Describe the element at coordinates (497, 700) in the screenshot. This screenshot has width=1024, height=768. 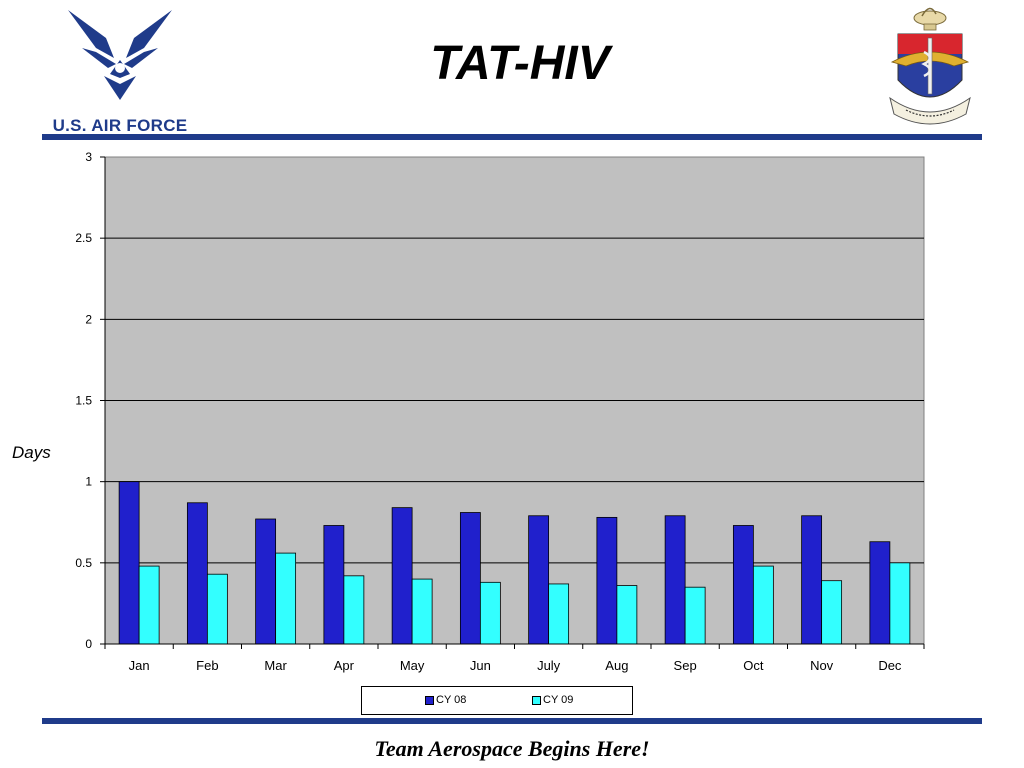
I see `chart-legend: CY 08 CY 09` at that location.